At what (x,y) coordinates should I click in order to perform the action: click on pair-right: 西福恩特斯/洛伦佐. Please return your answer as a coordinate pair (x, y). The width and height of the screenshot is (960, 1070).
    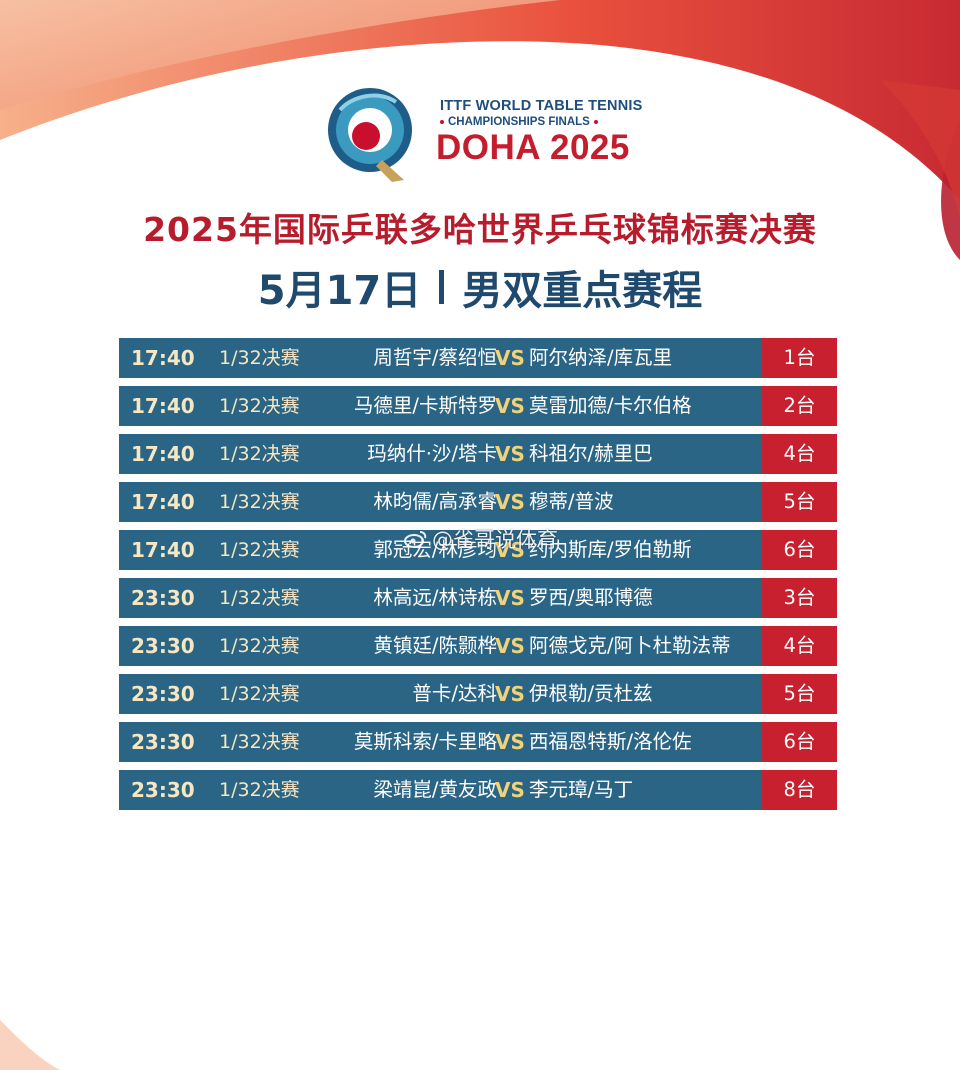
    Looking at the image, I should click on (610, 741).